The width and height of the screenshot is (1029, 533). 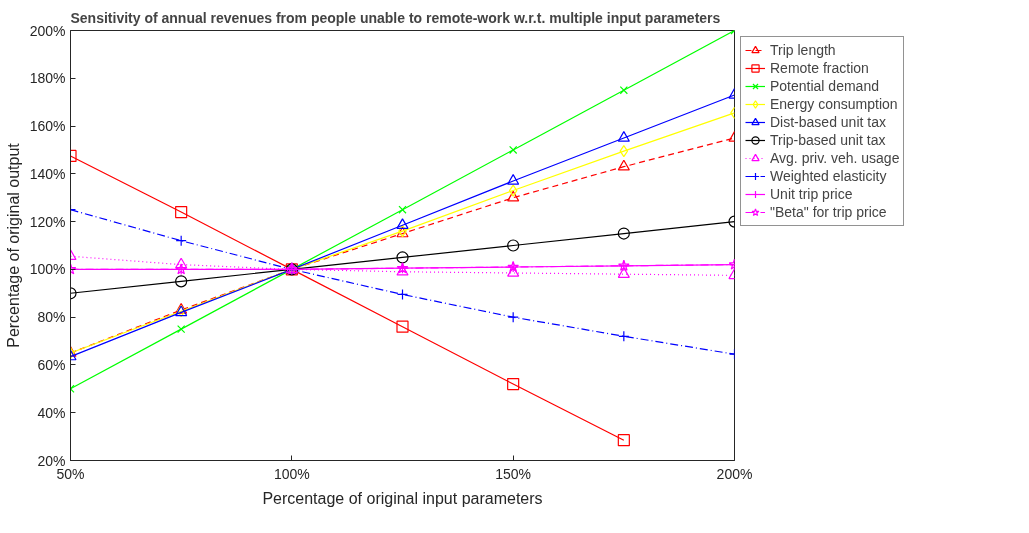 What do you see at coordinates (828, 140) in the screenshot?
I see `legend-label: Trip-based unit tax` at bounding box center [828, 140].